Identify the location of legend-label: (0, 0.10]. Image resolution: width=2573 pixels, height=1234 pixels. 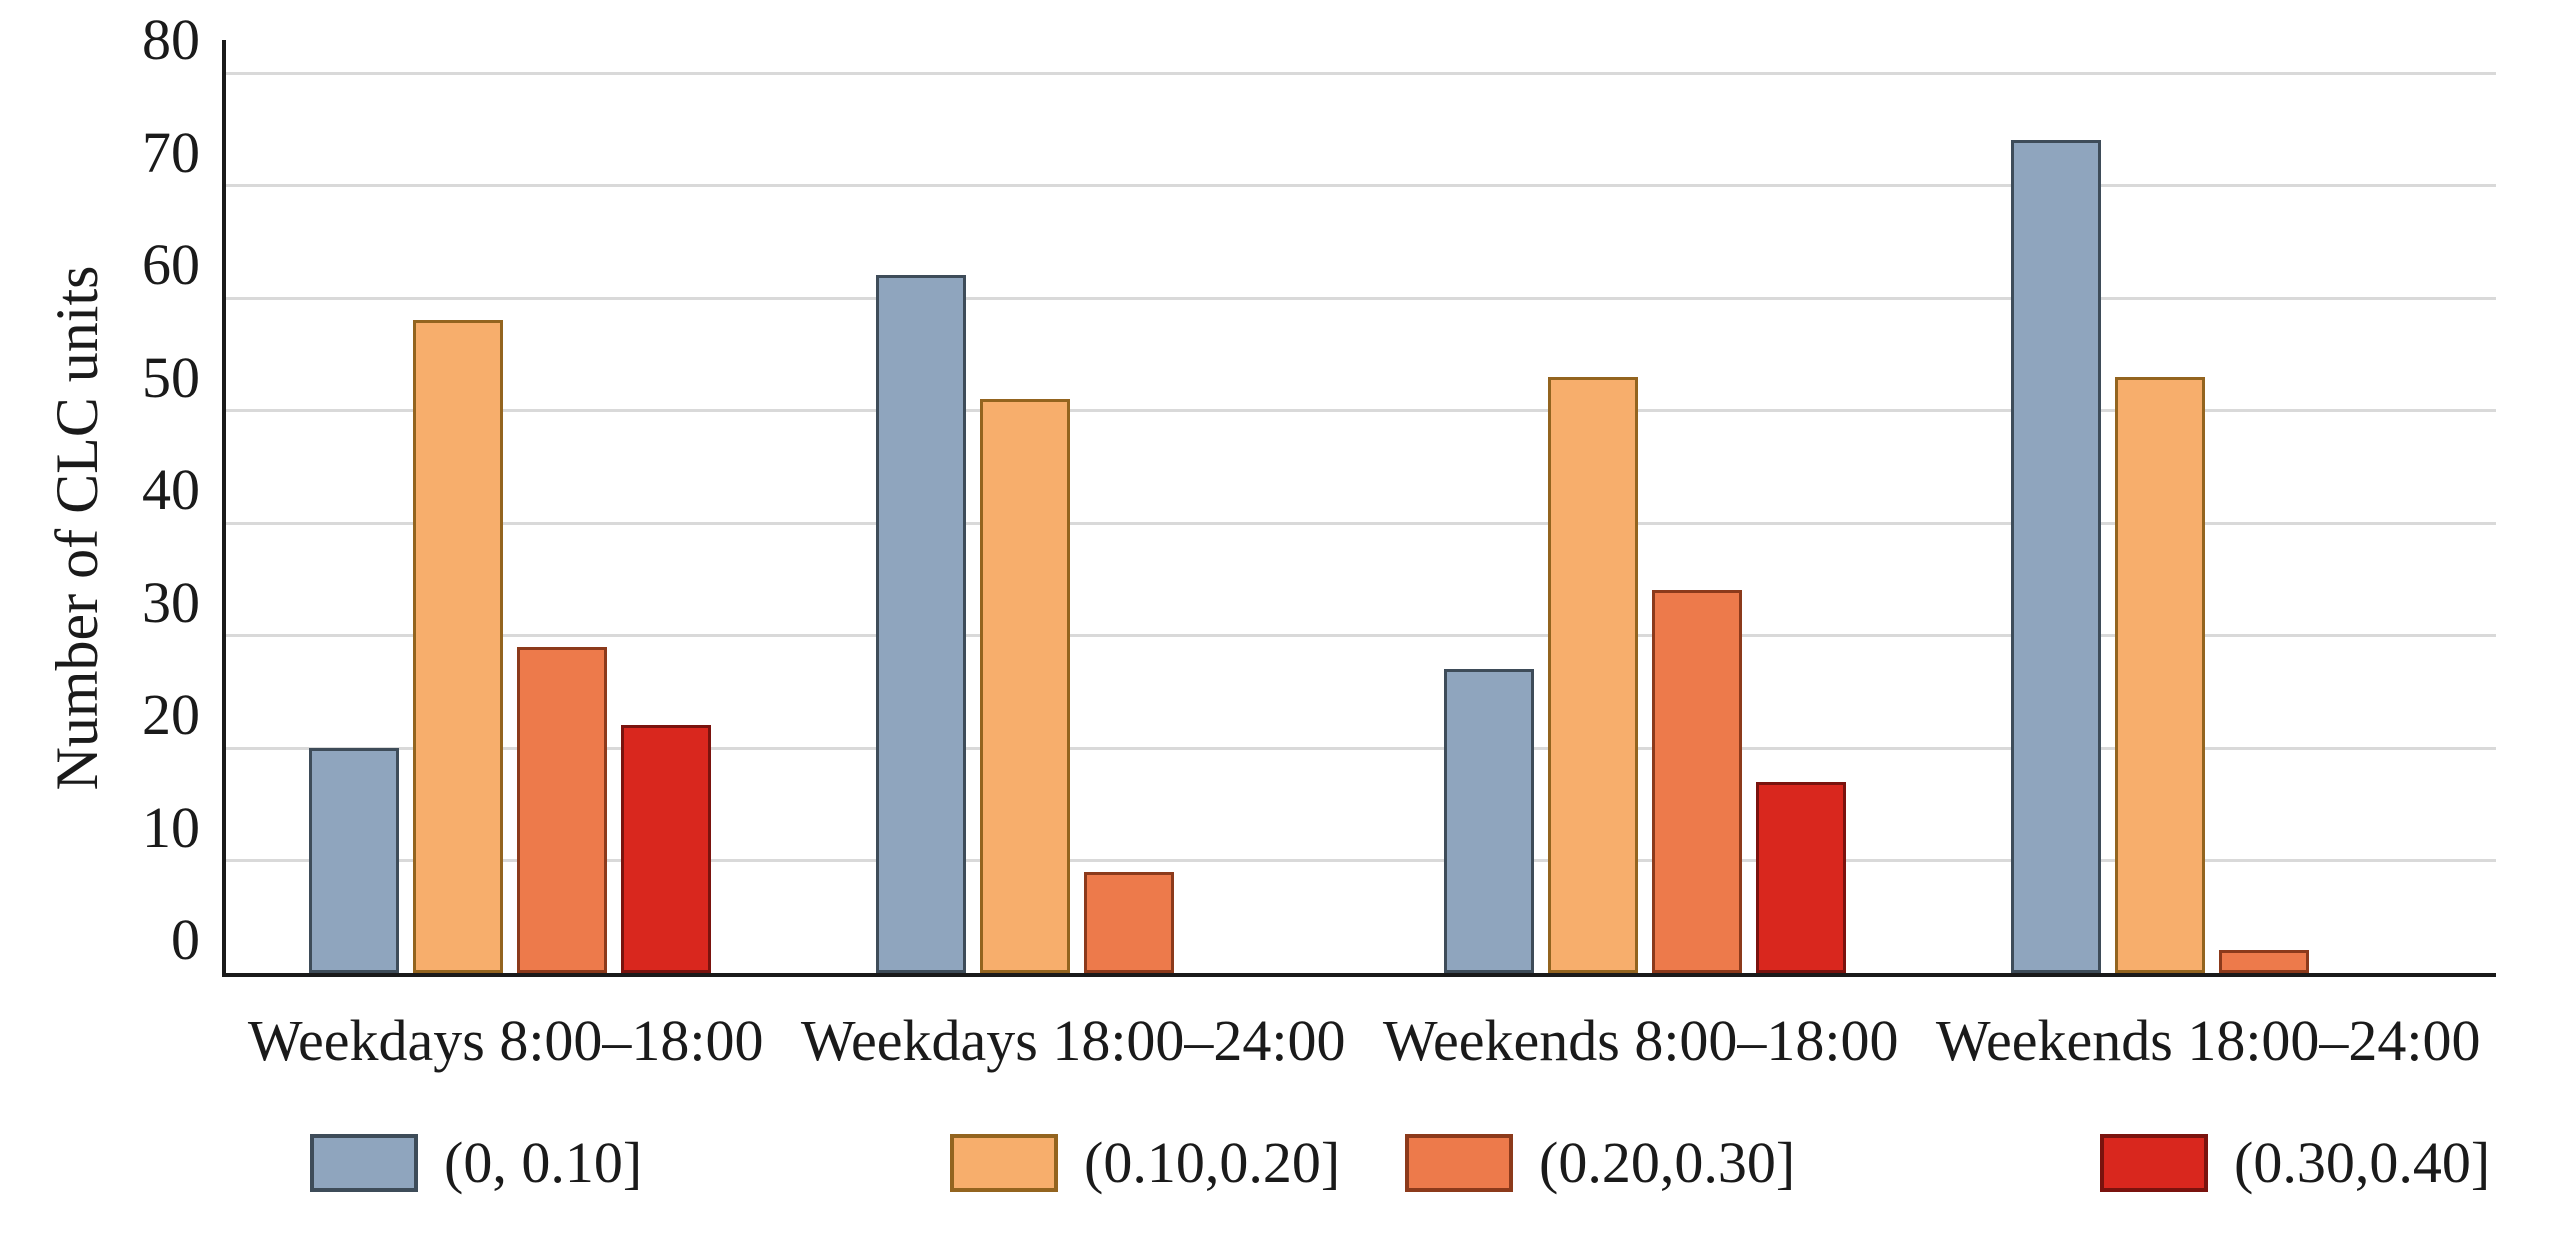
(543, 1162).